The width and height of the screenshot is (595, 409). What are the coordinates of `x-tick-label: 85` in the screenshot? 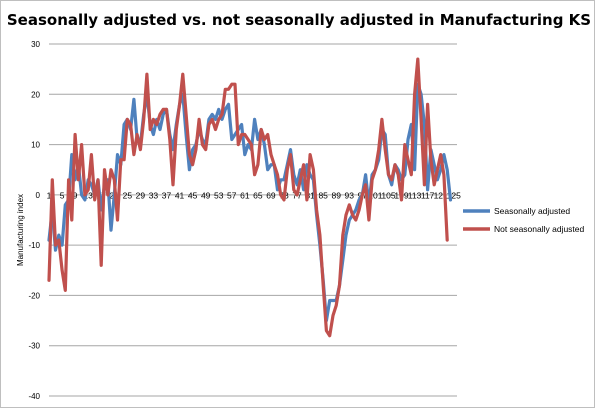 It's located at (323, 195).